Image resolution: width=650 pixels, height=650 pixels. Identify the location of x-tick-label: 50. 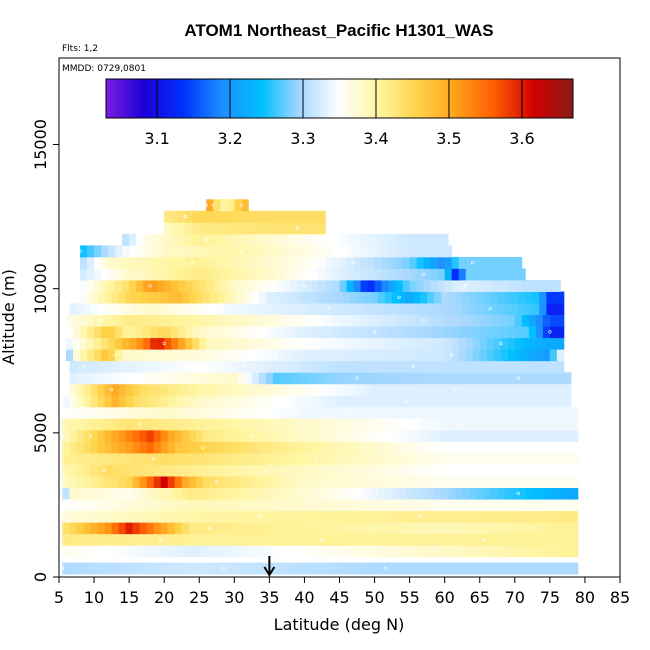
(374, 597).